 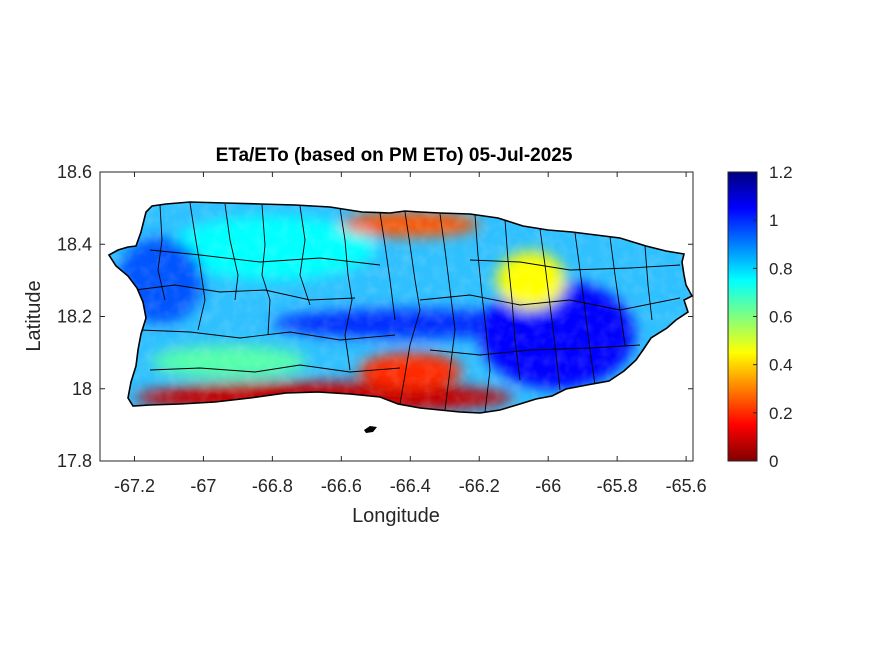 I want to click on y-tick-label: 18.2, so click(x=74, y=317).